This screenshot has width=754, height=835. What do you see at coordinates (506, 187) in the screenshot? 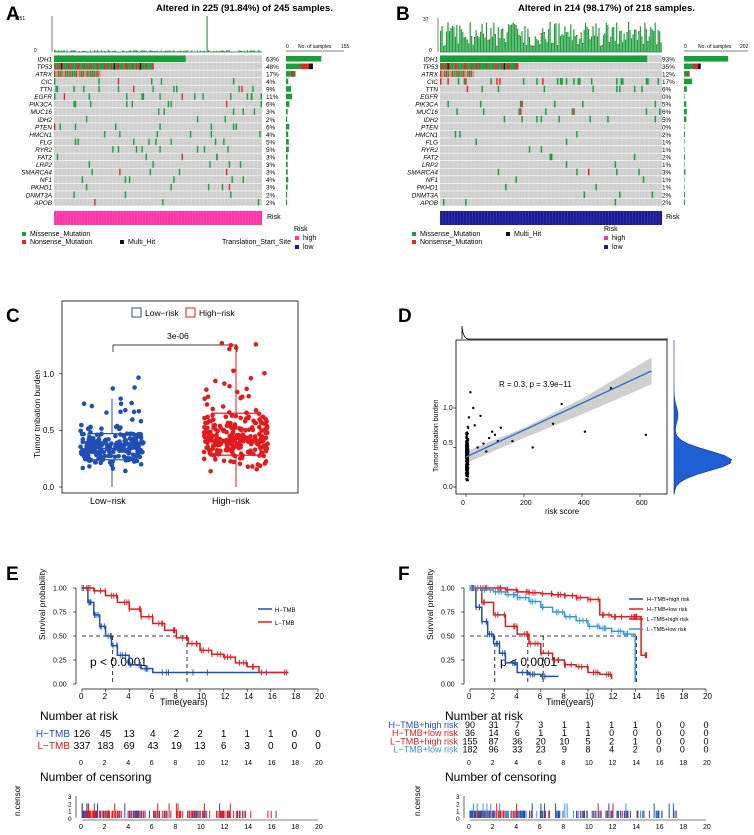
I see `mutation-cell-pkhd1` at bounding box center [506, 187].